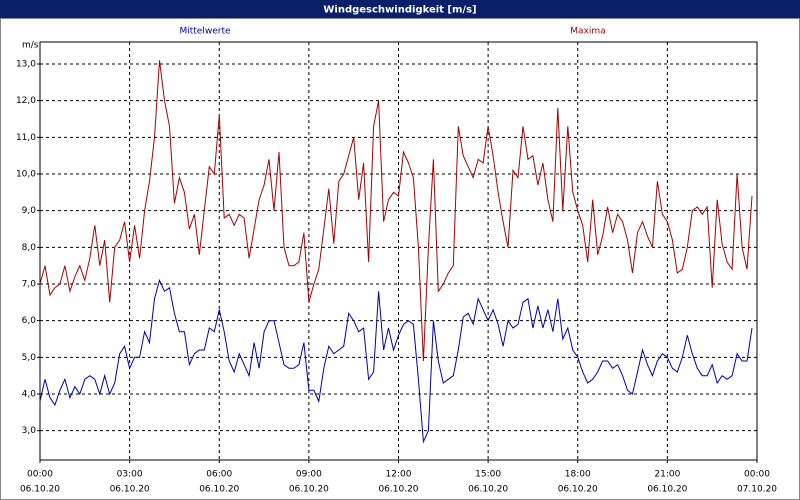 Image resolution: width=800 pixels, height=500 pixels. I want to click on title-bar, so click(400, 9).